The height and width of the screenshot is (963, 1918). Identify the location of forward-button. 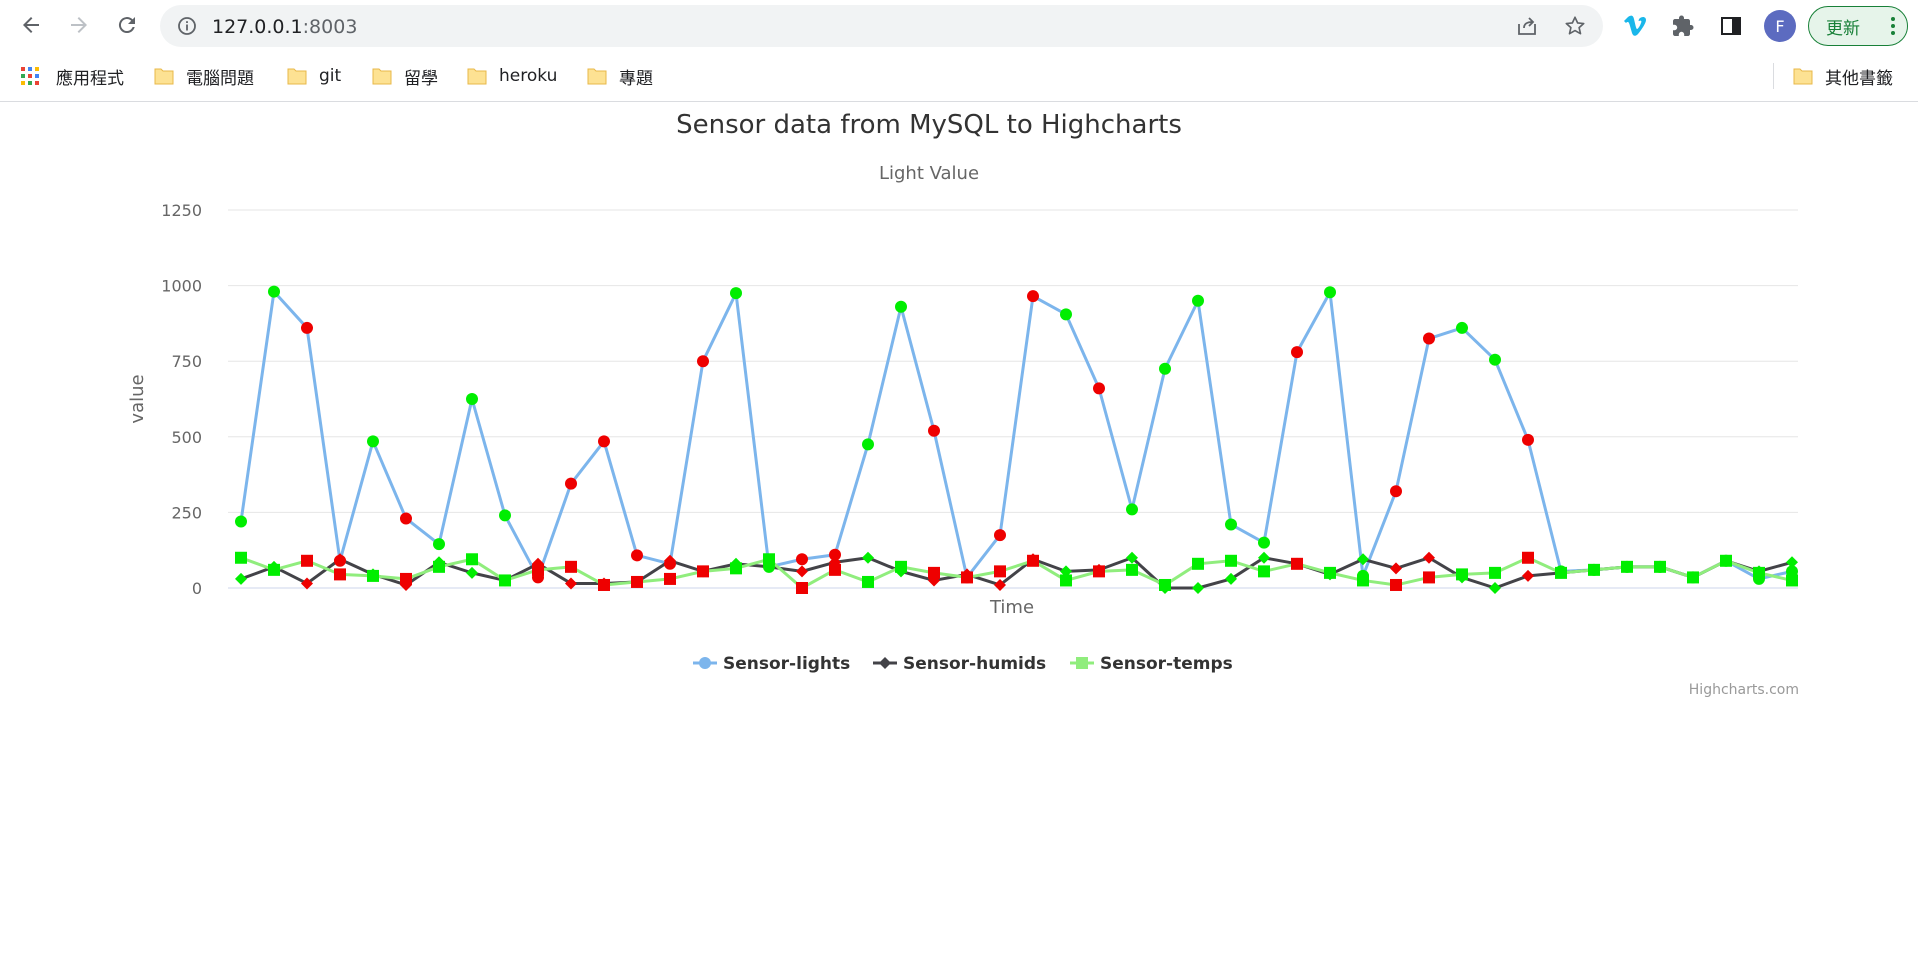
(79, 25).